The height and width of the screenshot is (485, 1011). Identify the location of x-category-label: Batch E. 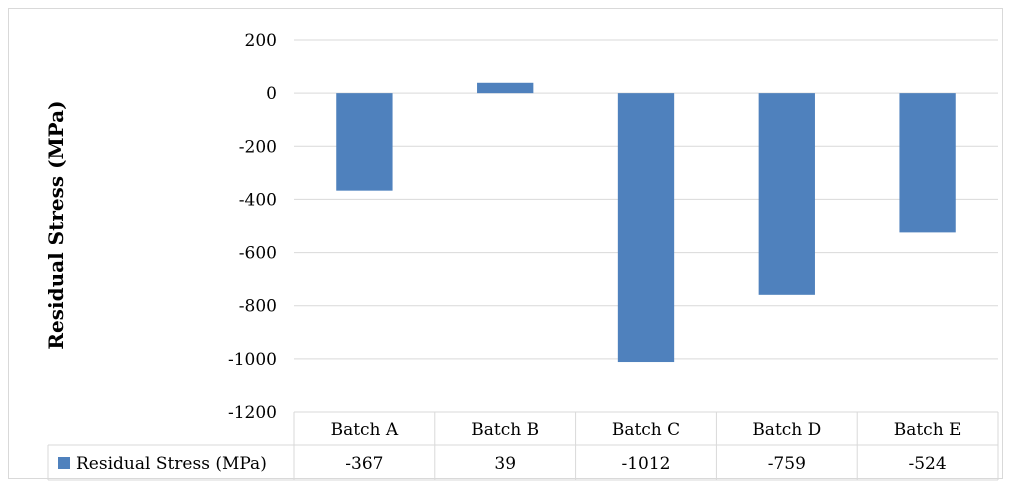
(928, 430).